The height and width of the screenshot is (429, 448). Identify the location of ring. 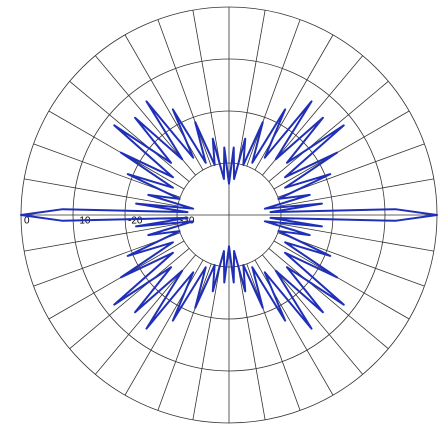
(229, 215).